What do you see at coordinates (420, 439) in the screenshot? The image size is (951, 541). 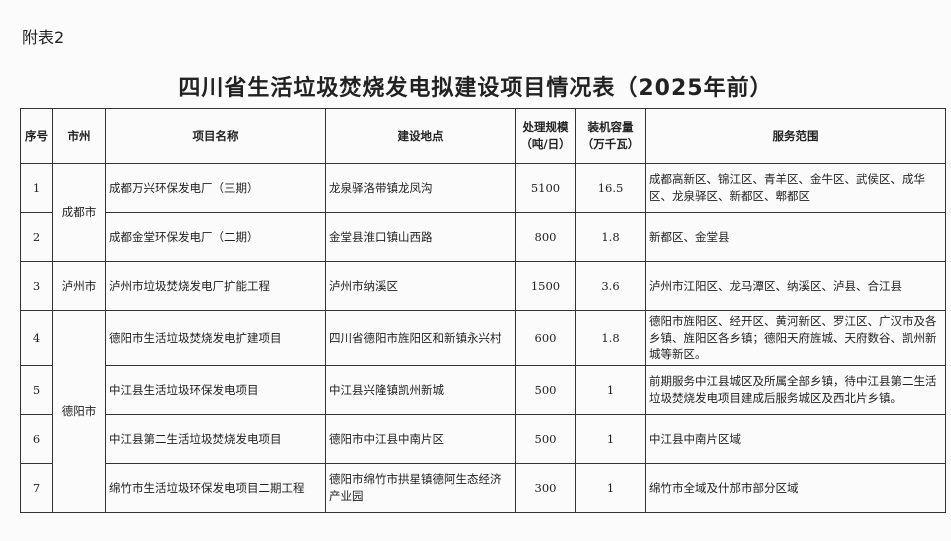 I see `cell-location: 德阳市中江县中南片区` at bounding box center [420, 439].